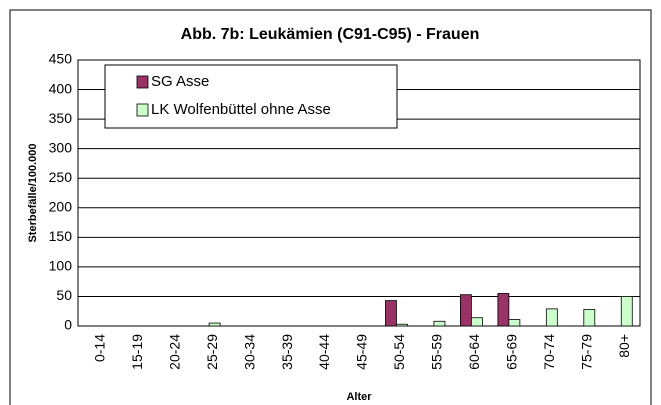 The image size is (661, 405). I want to click on x-tick-label: 35-39, so click(287, 352).